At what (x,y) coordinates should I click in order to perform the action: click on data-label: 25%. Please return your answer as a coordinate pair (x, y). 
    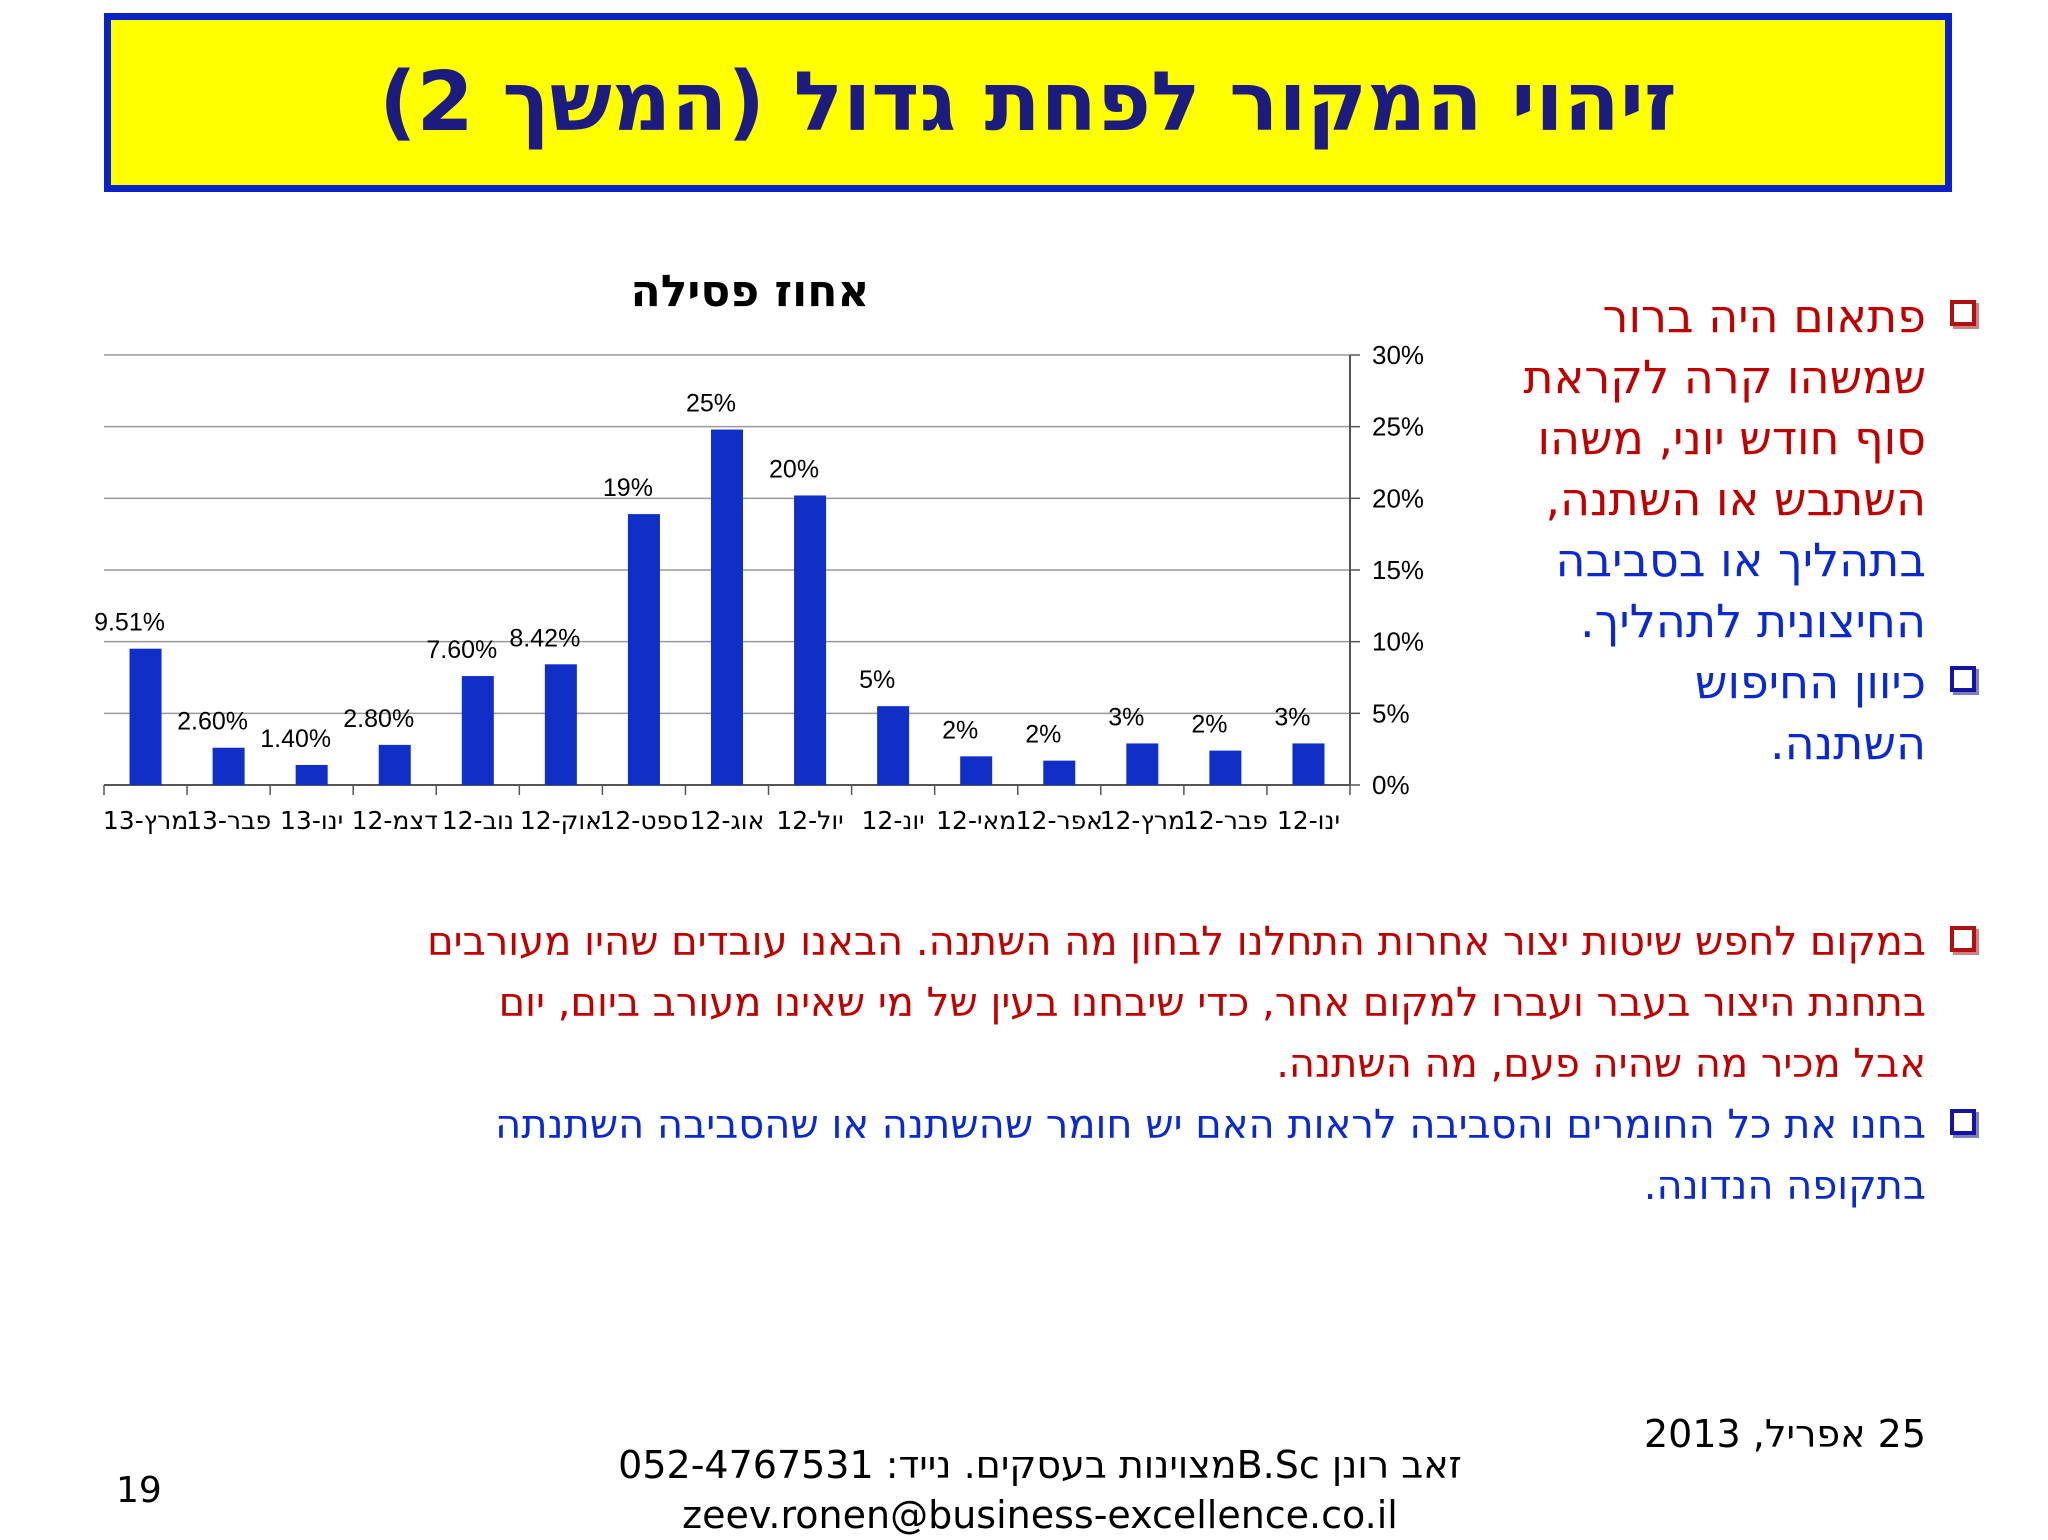
    Looking at the image, I should click on (711, 404).